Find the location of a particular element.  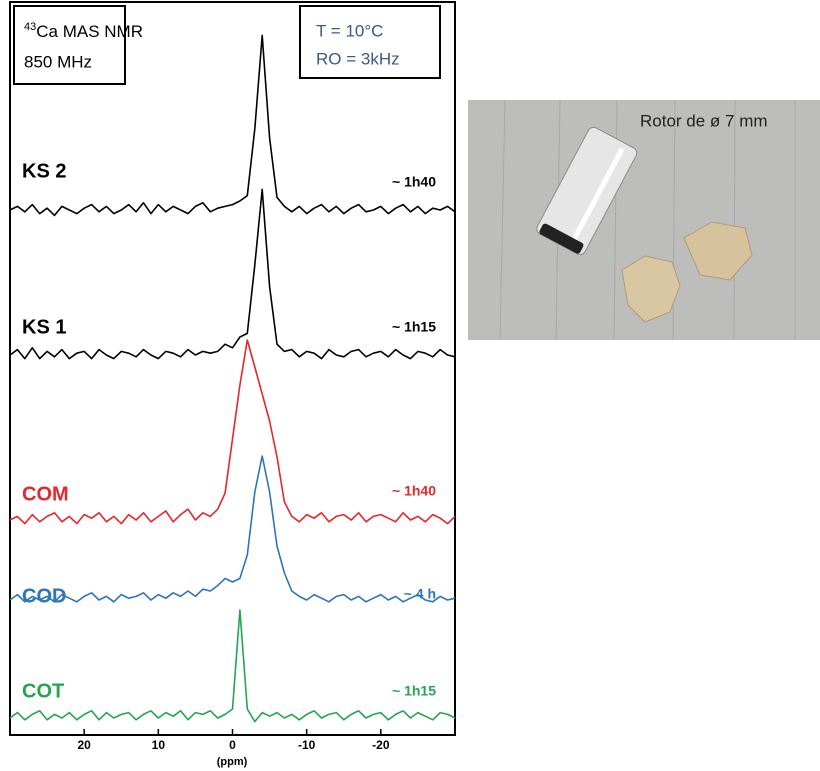

rotor is located at coordinates (587, 190).